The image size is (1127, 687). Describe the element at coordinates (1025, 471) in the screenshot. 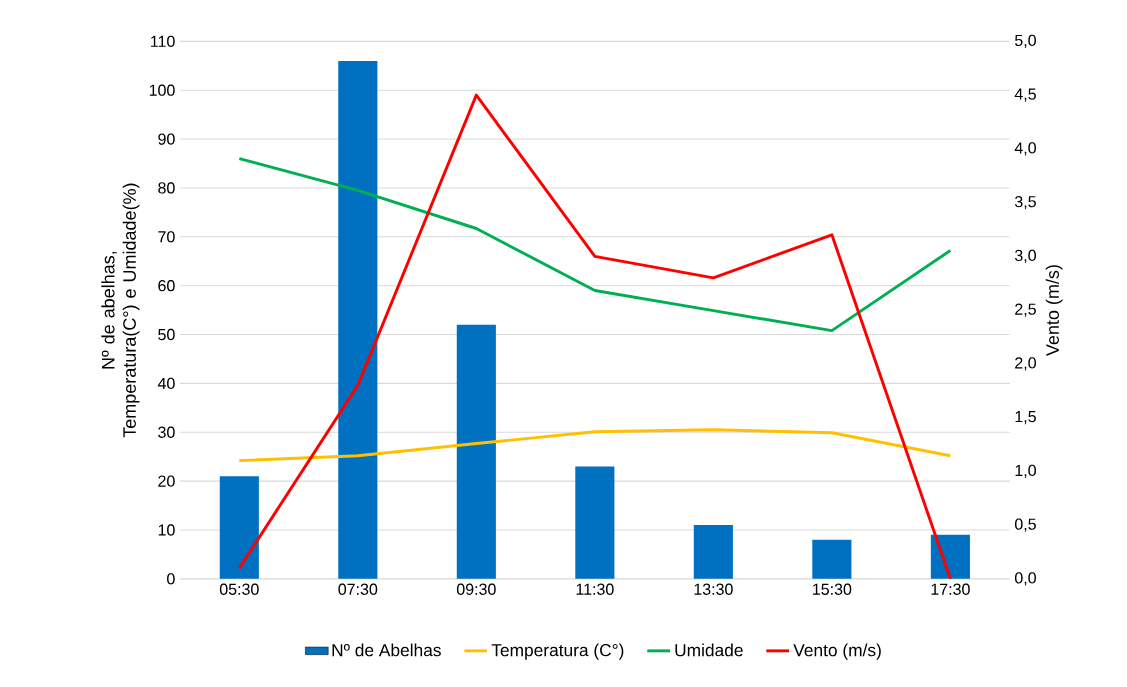

I see `y2-tick-label: 1,0` at that location.